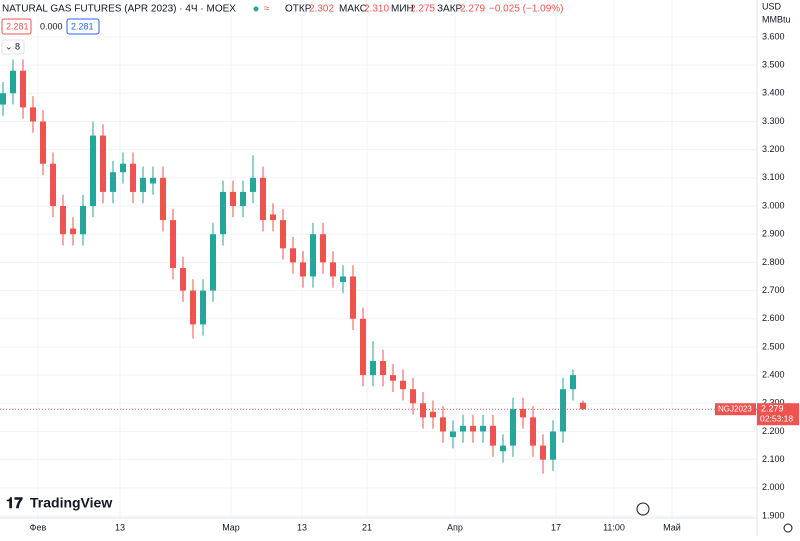 The width and height of the screenshot is (800, 541). What do you see at coordinates (773, 290) in the screenshot?
I see `y-tick-label: 2.700` at bounding box center [773, 290].